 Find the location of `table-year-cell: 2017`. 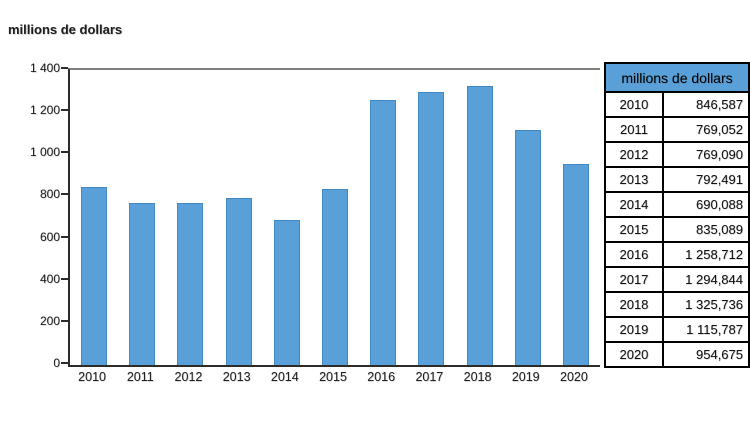

table-year-cell: 2017 is located at coordinates (634, 279).